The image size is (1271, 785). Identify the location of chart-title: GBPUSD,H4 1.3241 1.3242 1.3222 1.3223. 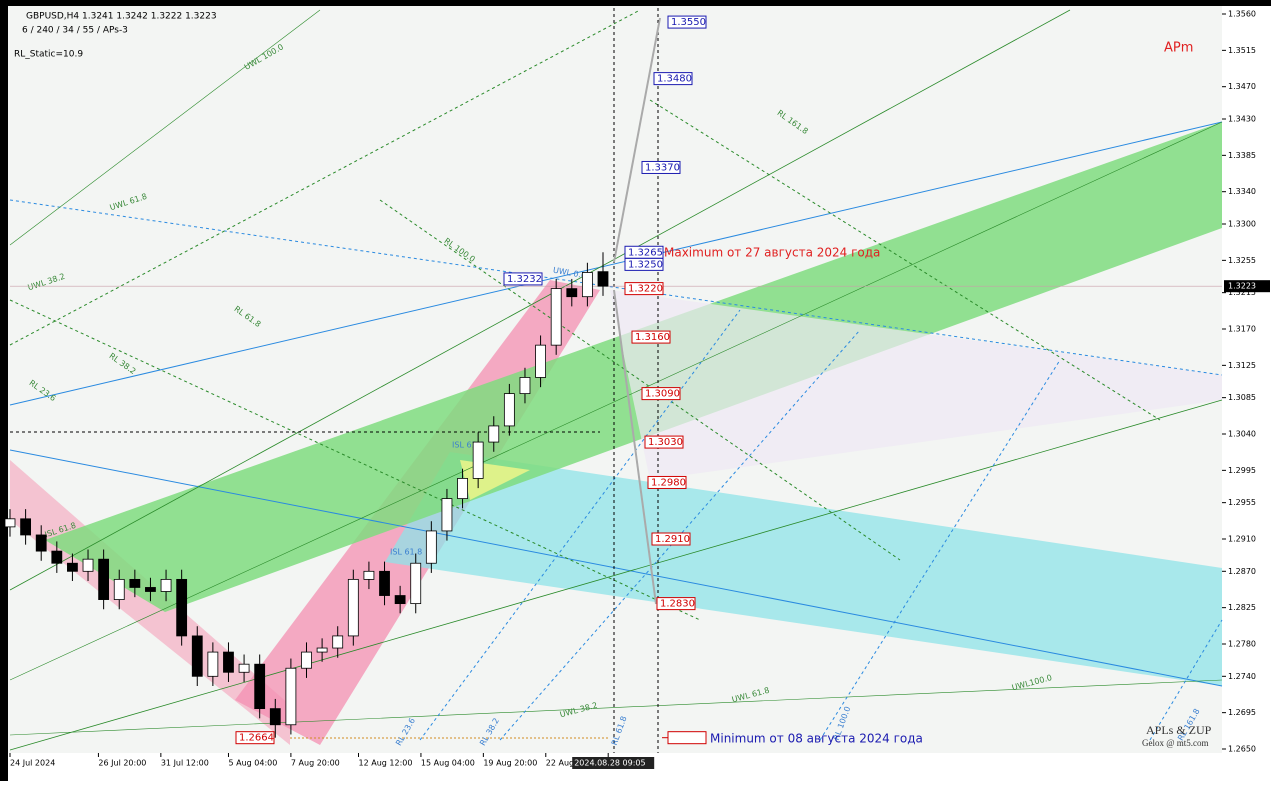
(121, 17).